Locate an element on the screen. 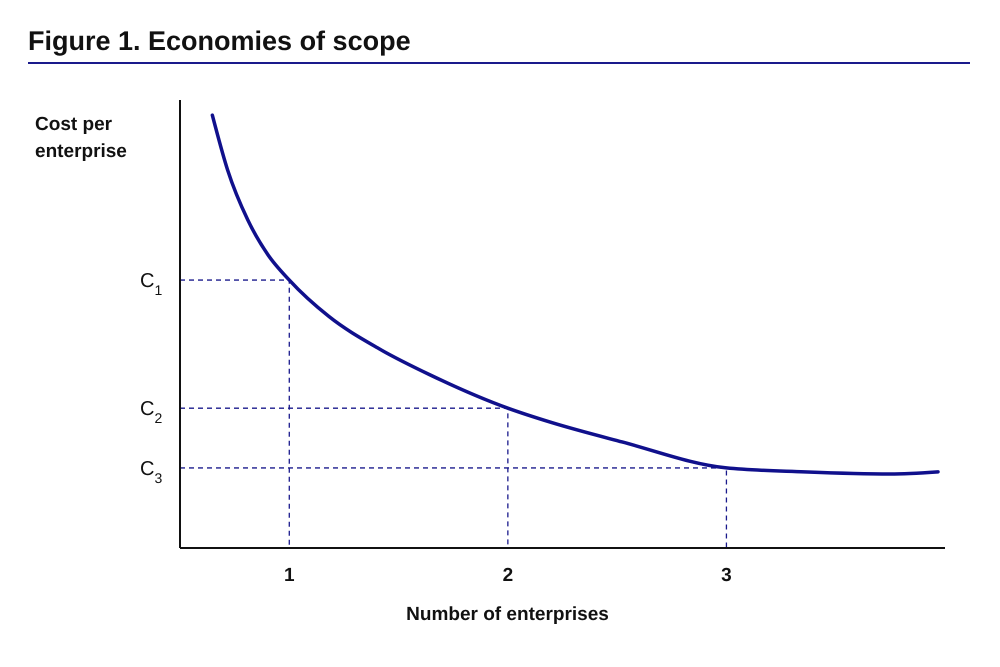 This screenshot has height=667, width=1000. x-tick-label: 1 is located at coordinates (289, 575).